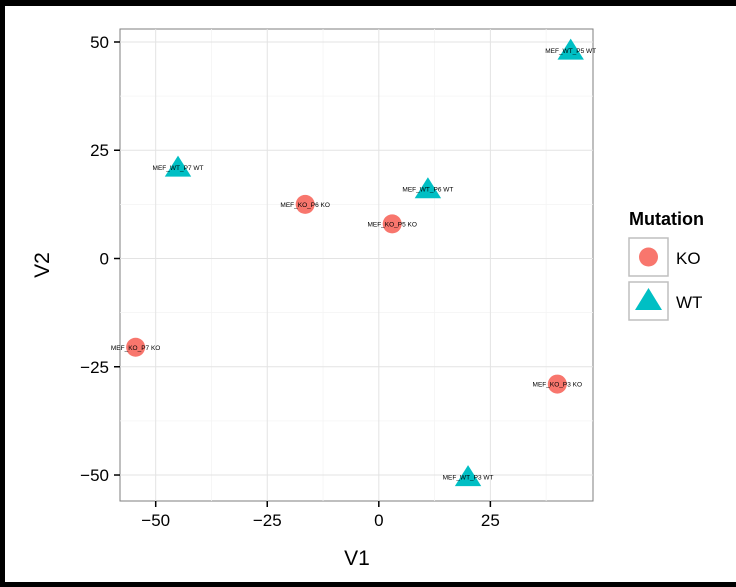 Image resolution: width=736 pixels, height=587 pixels. What do you see at coordinates (490, 520) in the screenshot?
I see `x-tick-label: 25` at bounding box center [490, 520].